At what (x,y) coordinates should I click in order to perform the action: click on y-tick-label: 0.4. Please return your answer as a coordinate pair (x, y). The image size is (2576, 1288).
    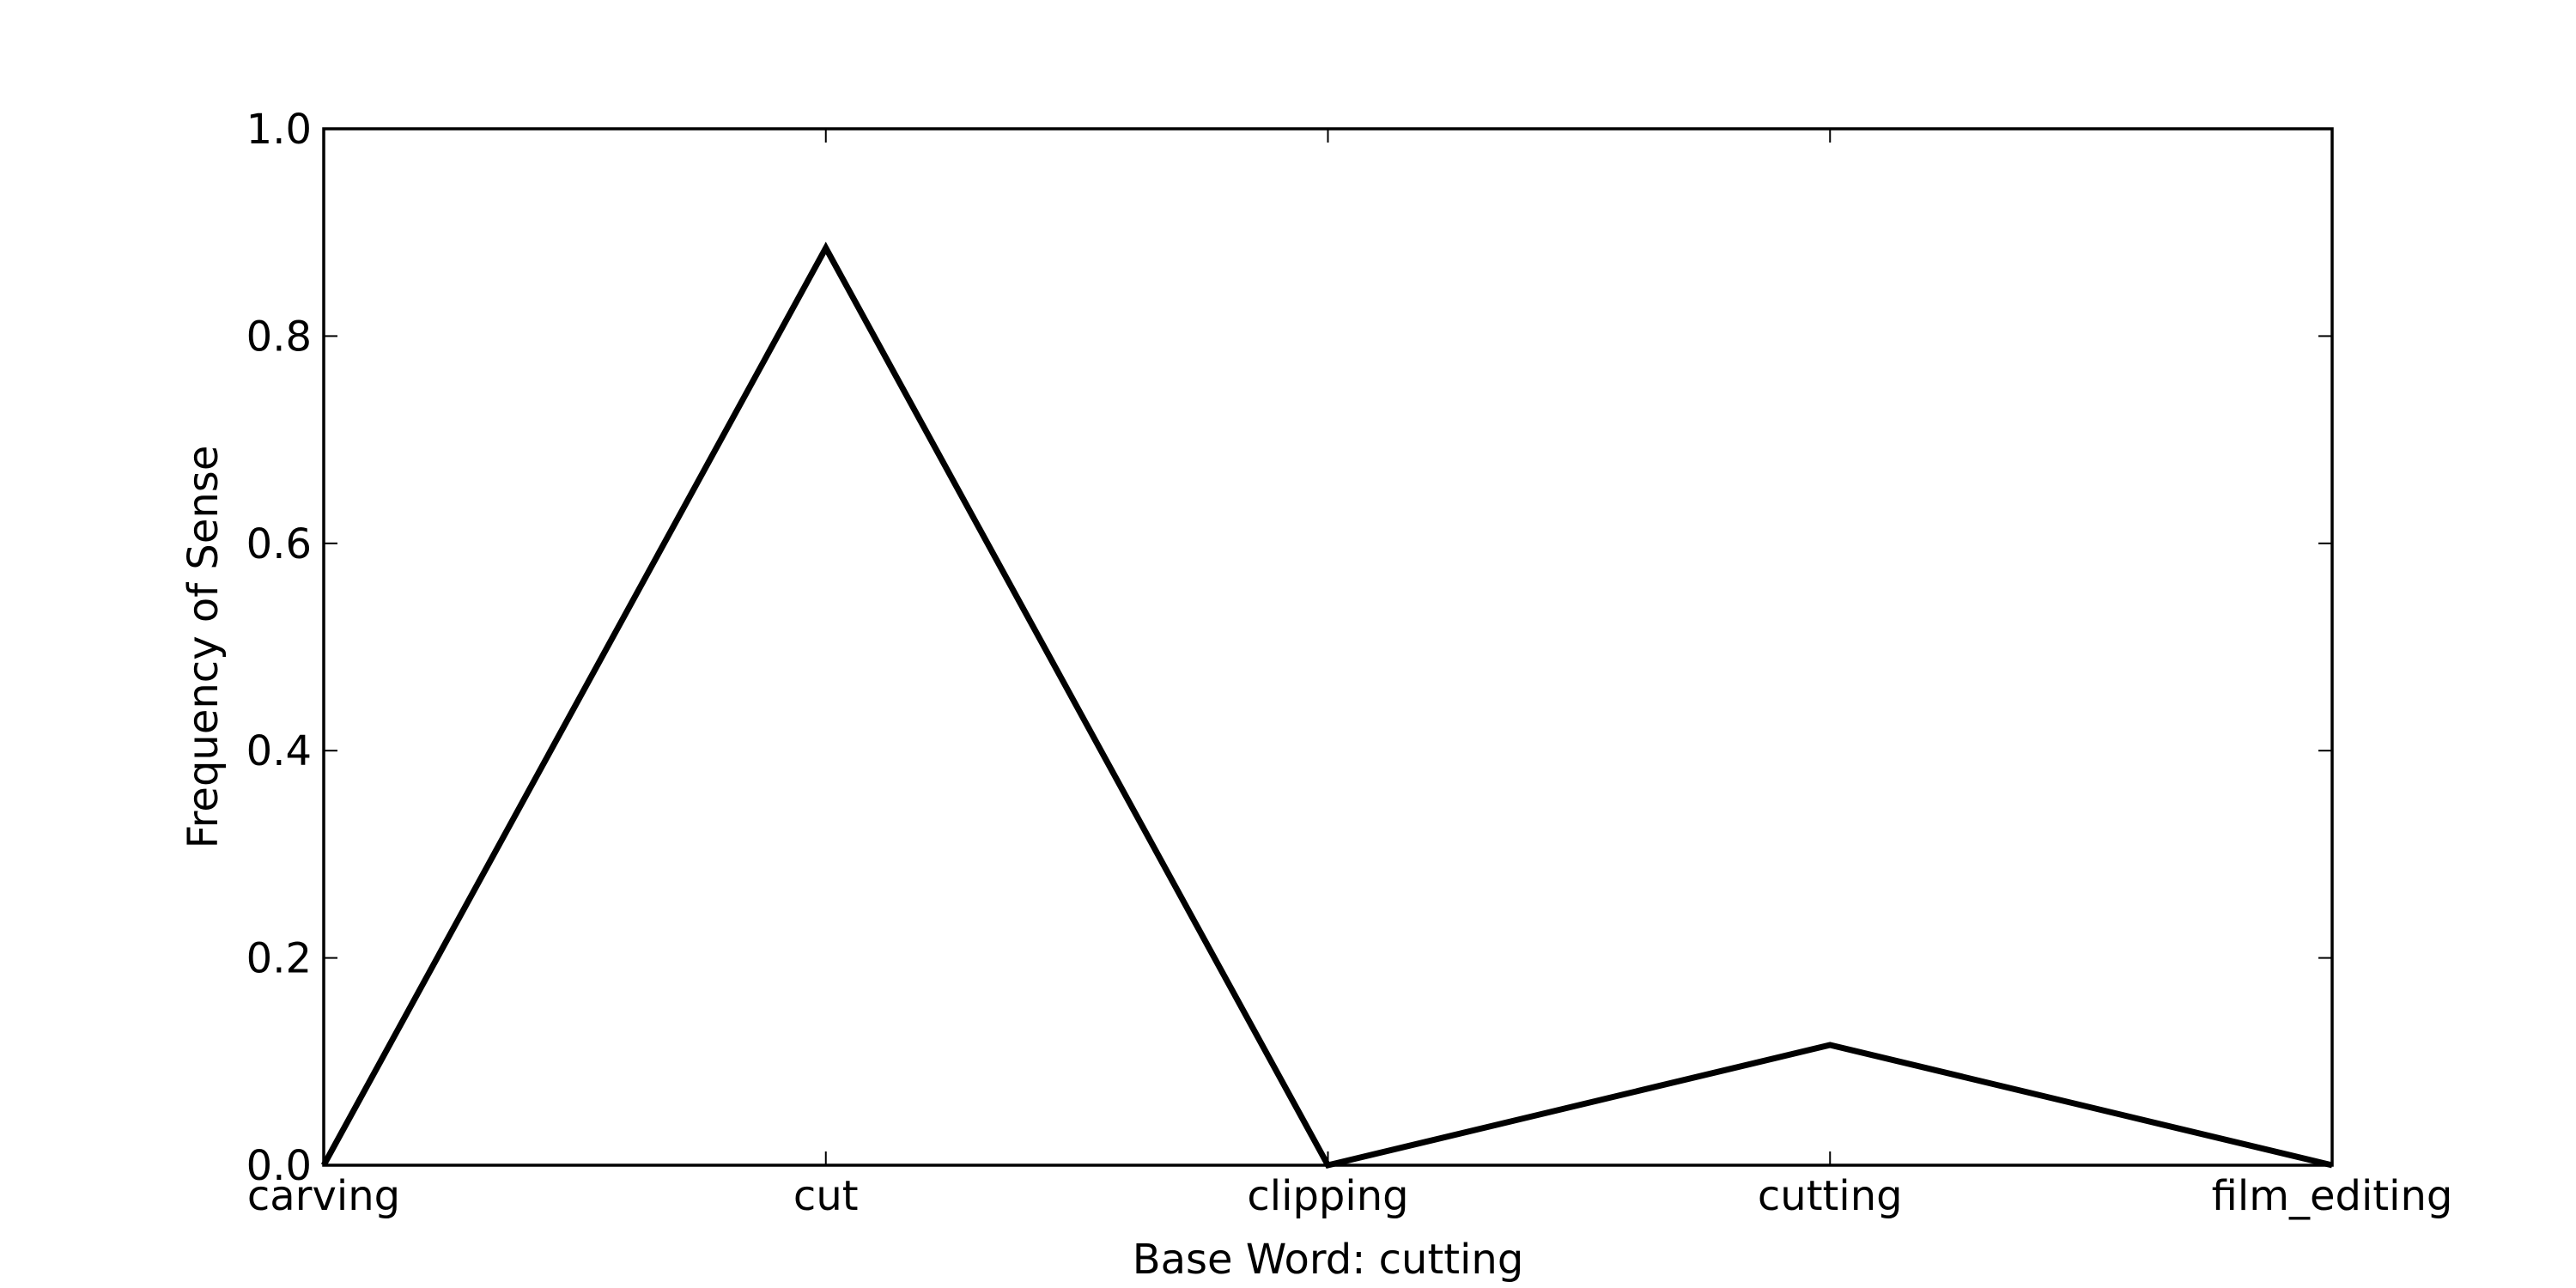
    Looking at the image, I should click on (279, 751).